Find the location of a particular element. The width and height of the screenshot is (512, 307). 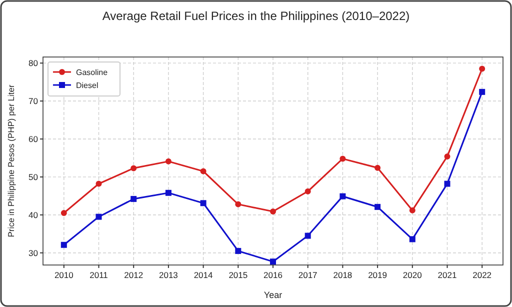

x-tick-label: 2021 is located at coordinates (447, 275).